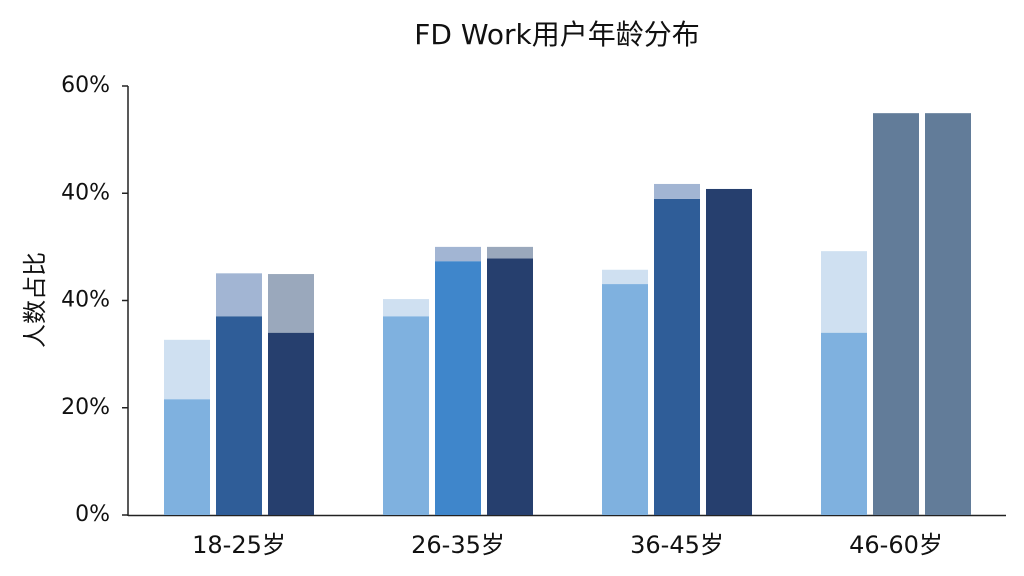 This screenshot has width=1024, height=576. What do you see at coordinates (35, 300) in the screenshot?
I see `y-axis-label: 人数占比` at bounding box center [35, 300].